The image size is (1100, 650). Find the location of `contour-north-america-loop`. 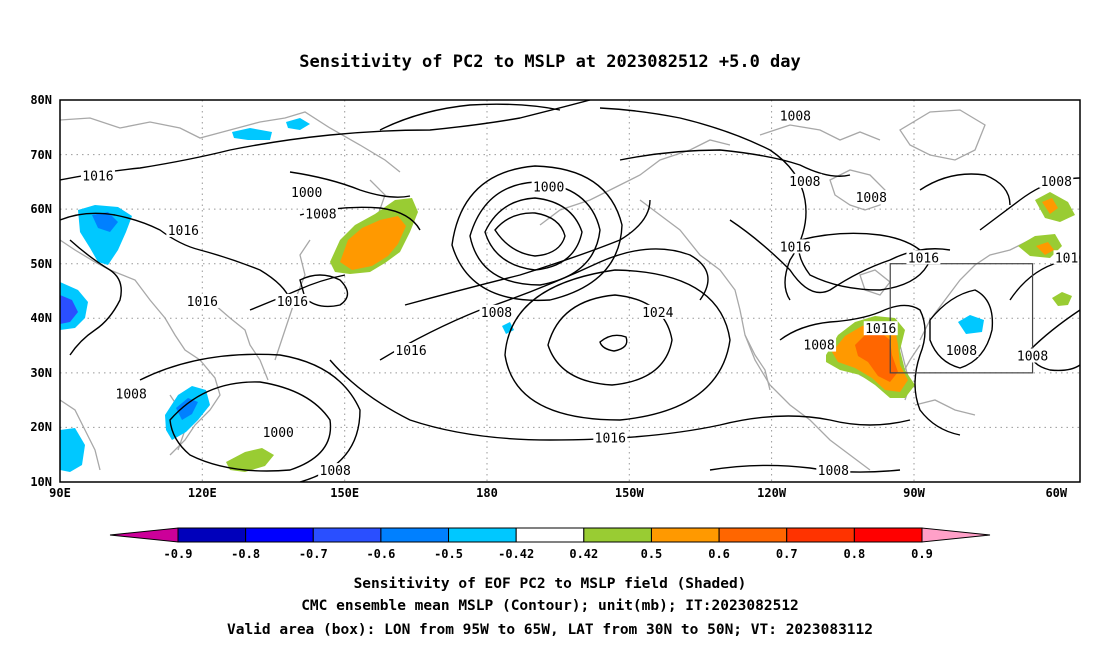

contour-north-america-loop is located at coordinates (864, 261).